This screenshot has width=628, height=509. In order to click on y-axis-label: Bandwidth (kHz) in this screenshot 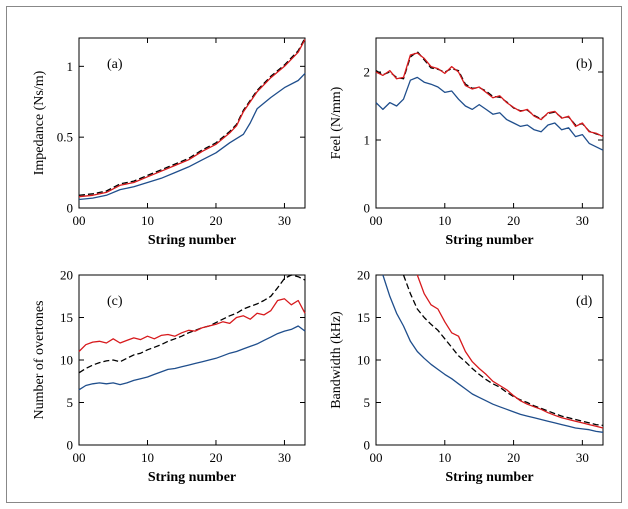, I will do `click(336, 360)`.